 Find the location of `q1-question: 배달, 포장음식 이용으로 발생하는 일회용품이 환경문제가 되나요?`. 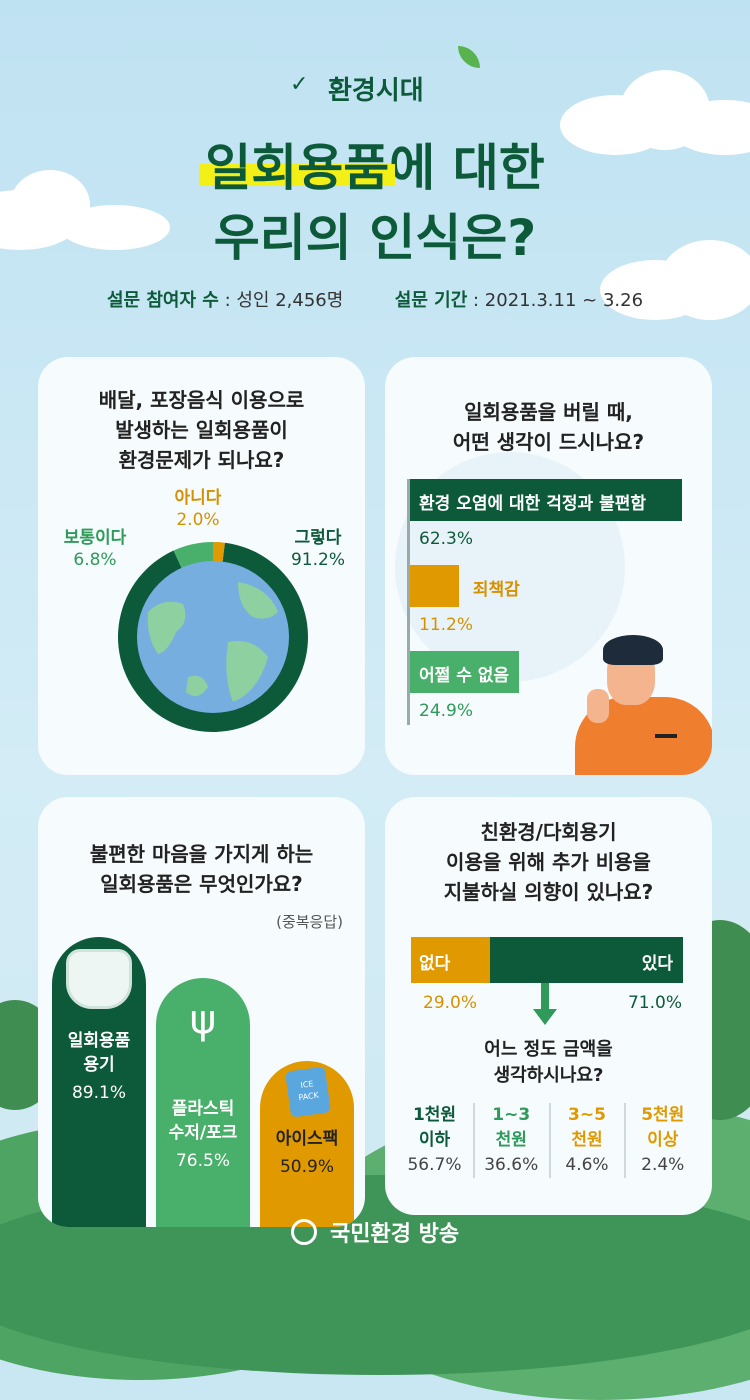

q1-question: 배달, 포장음식 이용으로 발생하는 일회용품이 환경문제가 되나요? is located at coordinates (201, 430).